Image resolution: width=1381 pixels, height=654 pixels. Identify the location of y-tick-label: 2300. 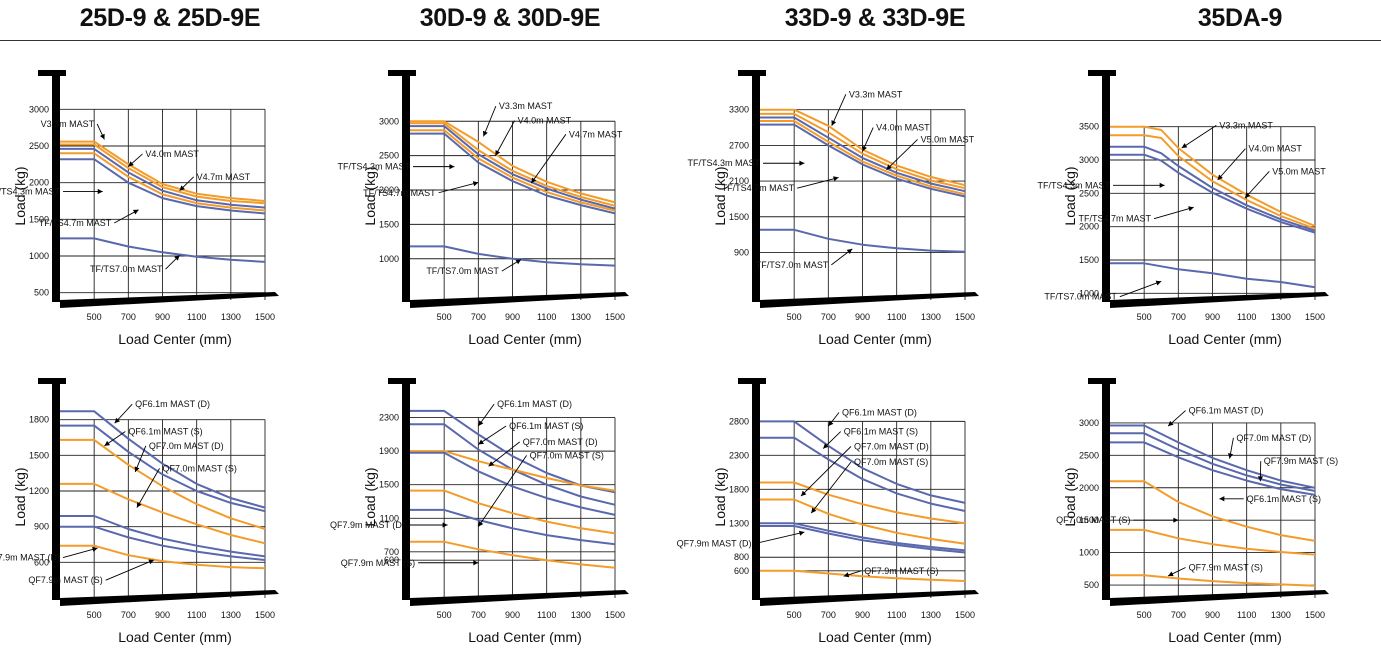
(389, 418).